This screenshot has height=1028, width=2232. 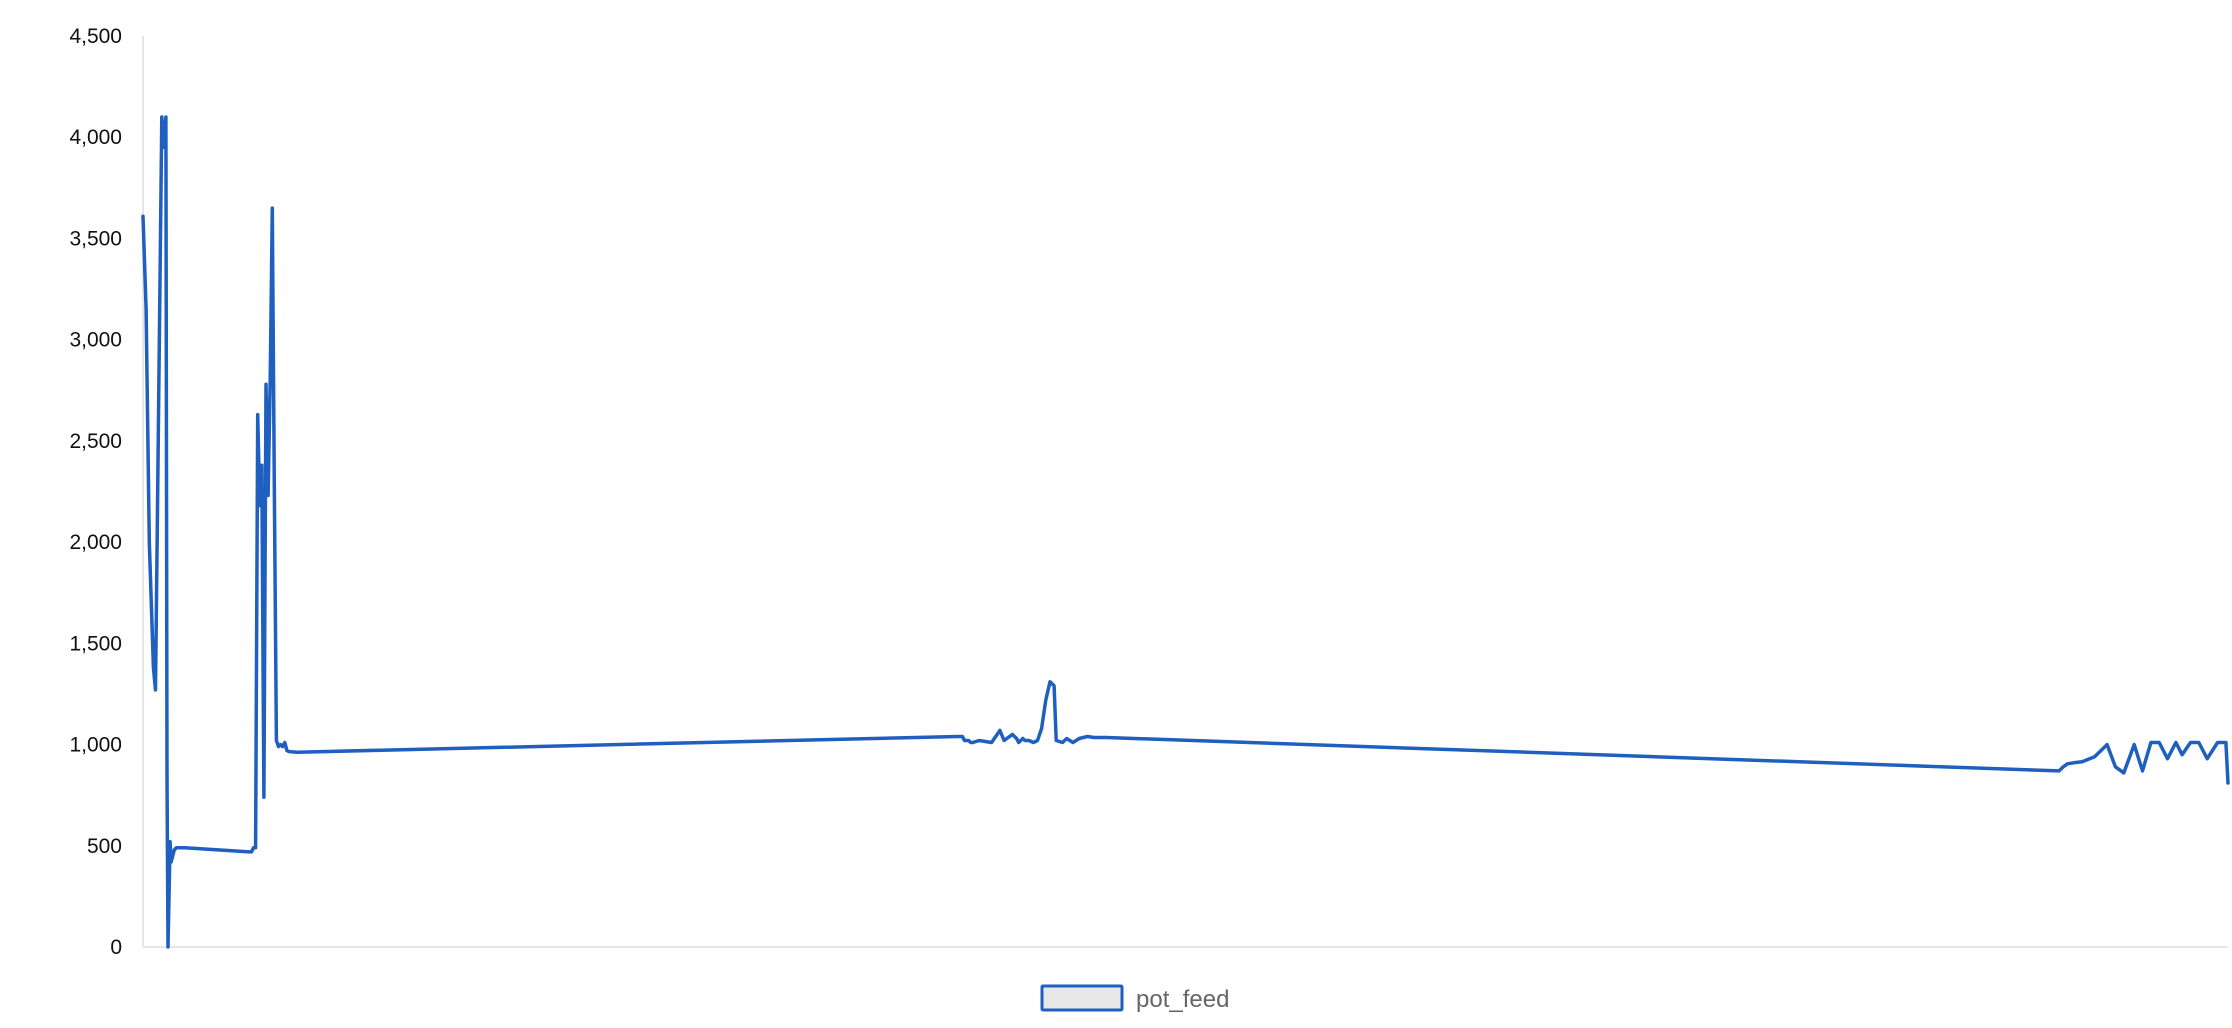 What do you see at coordinates (95, 238) in the screenshot?
I see `y-tick-label: 3,500` at bounding box center [95, 238].